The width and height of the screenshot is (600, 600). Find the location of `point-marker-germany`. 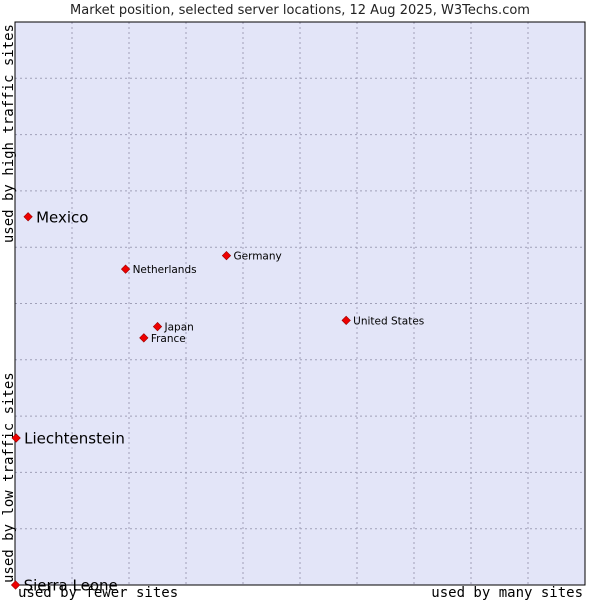

point-marker-germany is located at coordinates (226, 256).